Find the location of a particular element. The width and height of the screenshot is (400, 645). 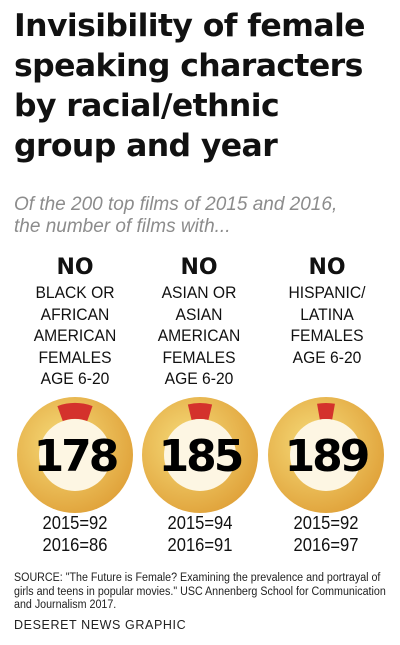

group-label-line: LATINA is located at coordinates (327, 314).